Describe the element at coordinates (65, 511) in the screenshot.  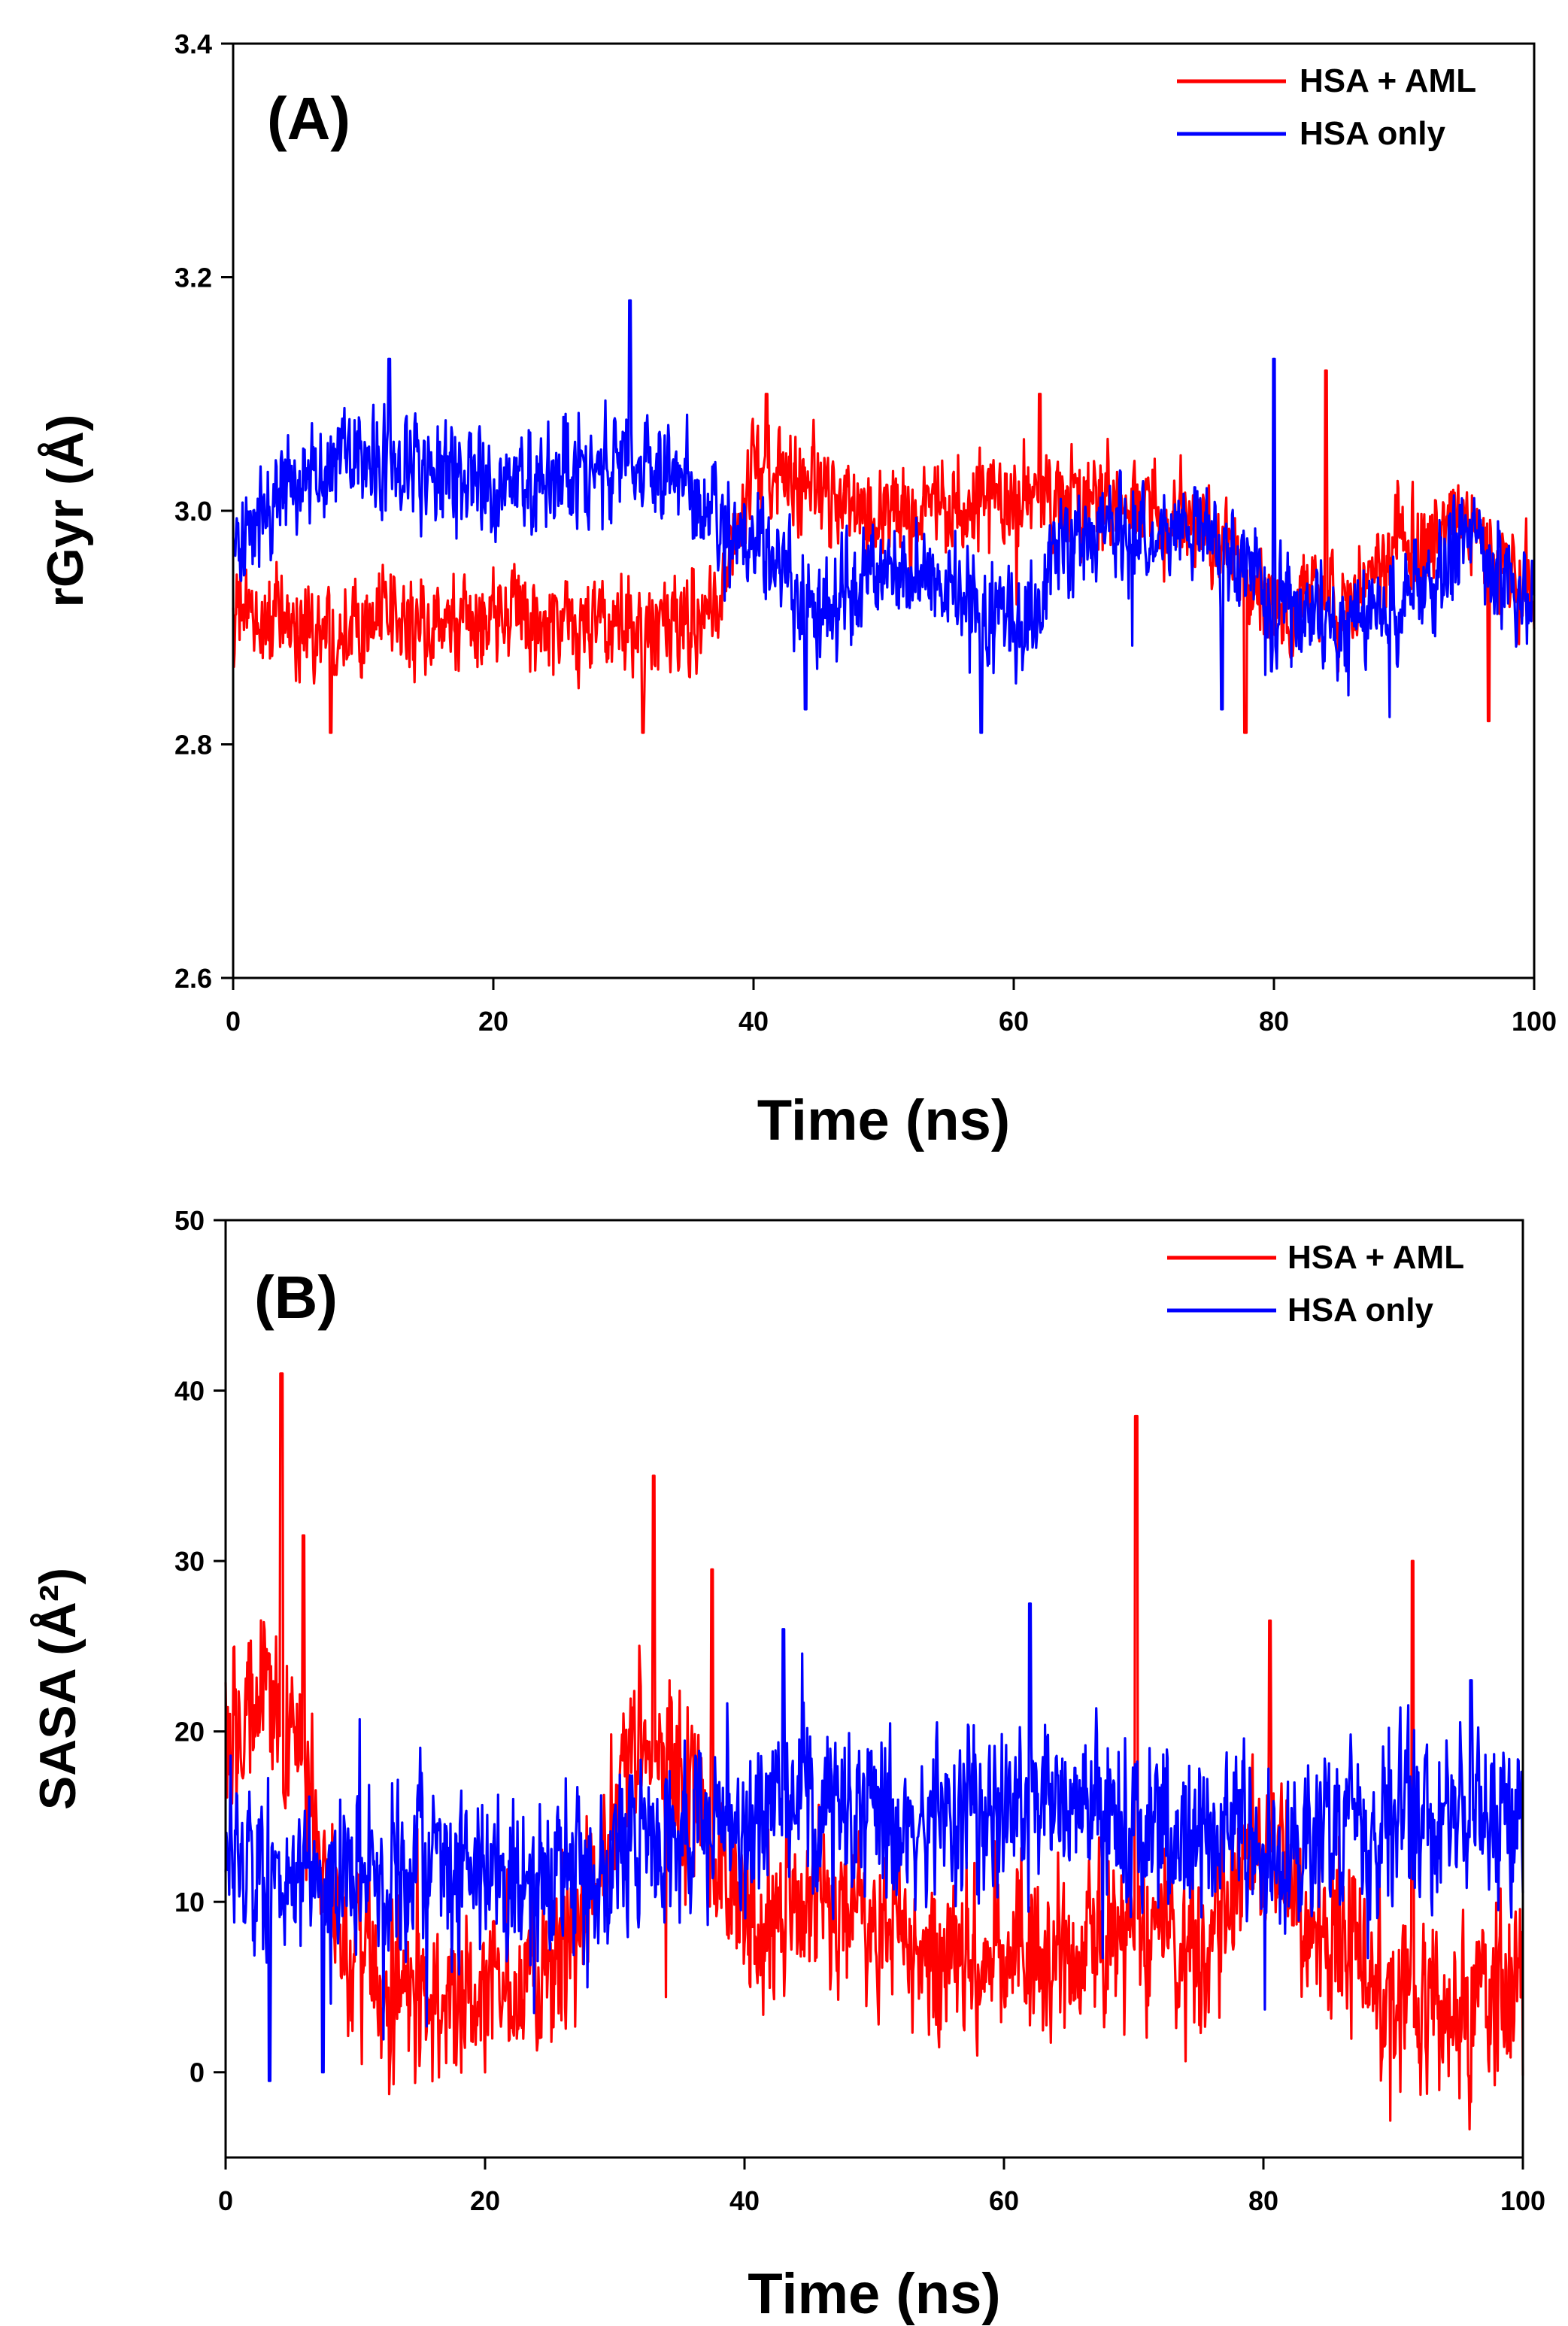
I see `y-axis-title: rGyr (Å)` at that location.